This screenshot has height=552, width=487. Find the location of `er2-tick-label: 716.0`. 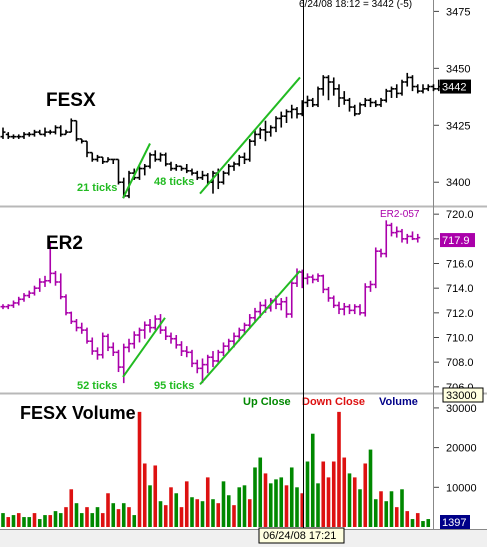

er2-tick-label: 716.0 is located at coordinates (460, 265).